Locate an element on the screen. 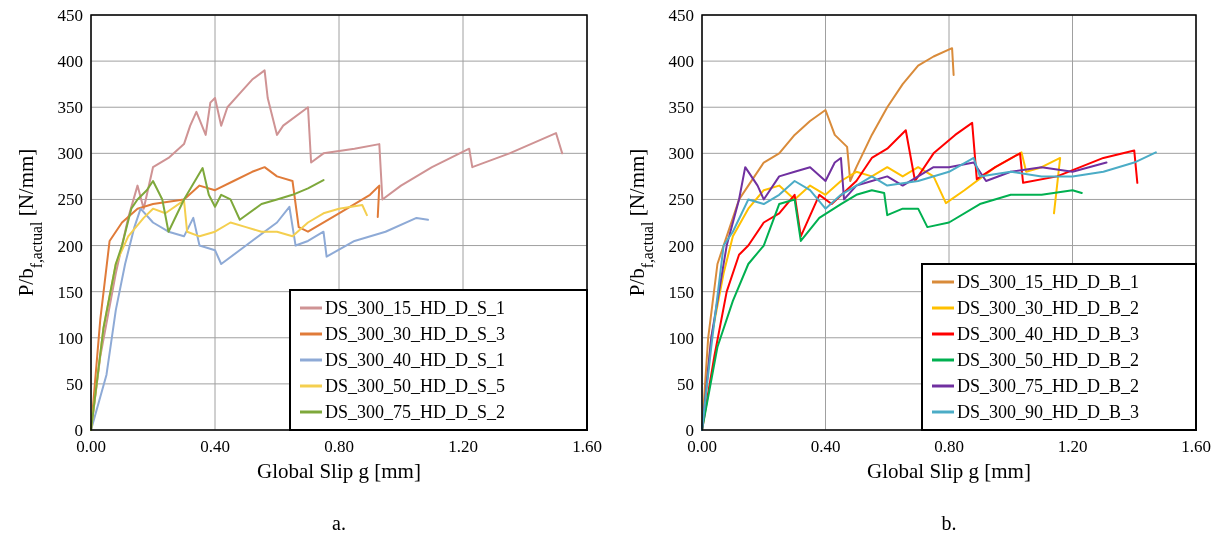 The height and width of the screenshot is (542, 1227). legend-label: DS_300_30_HD_D_S_3 is located at coordinates (415, 334).